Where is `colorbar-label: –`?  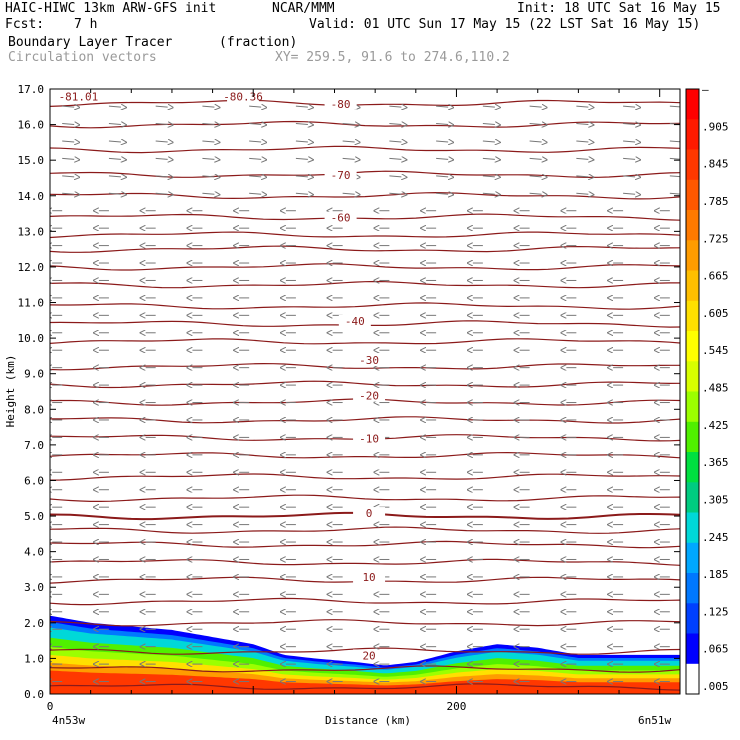
colorbar-label: – is located at coordinates (705, 89).